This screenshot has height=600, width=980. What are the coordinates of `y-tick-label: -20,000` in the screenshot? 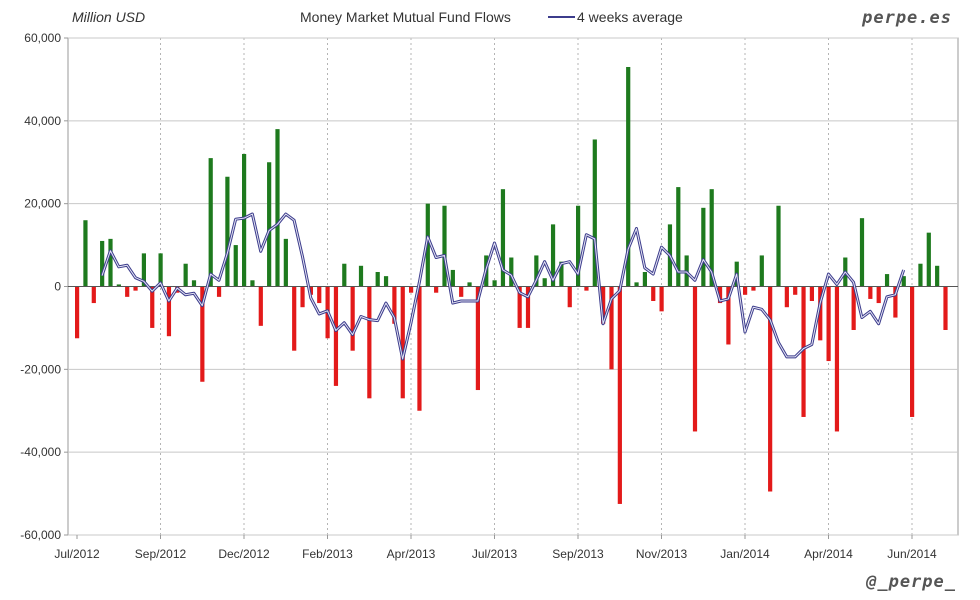 It's located at (40, 369).